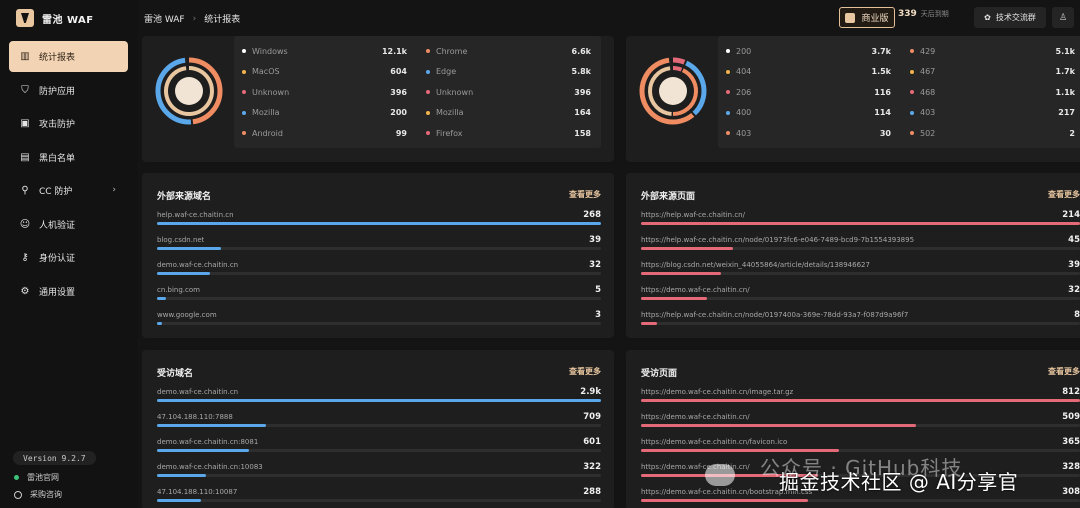  I want to click on list-item: 47.104.188.110:10087 288, so click(379, 497).